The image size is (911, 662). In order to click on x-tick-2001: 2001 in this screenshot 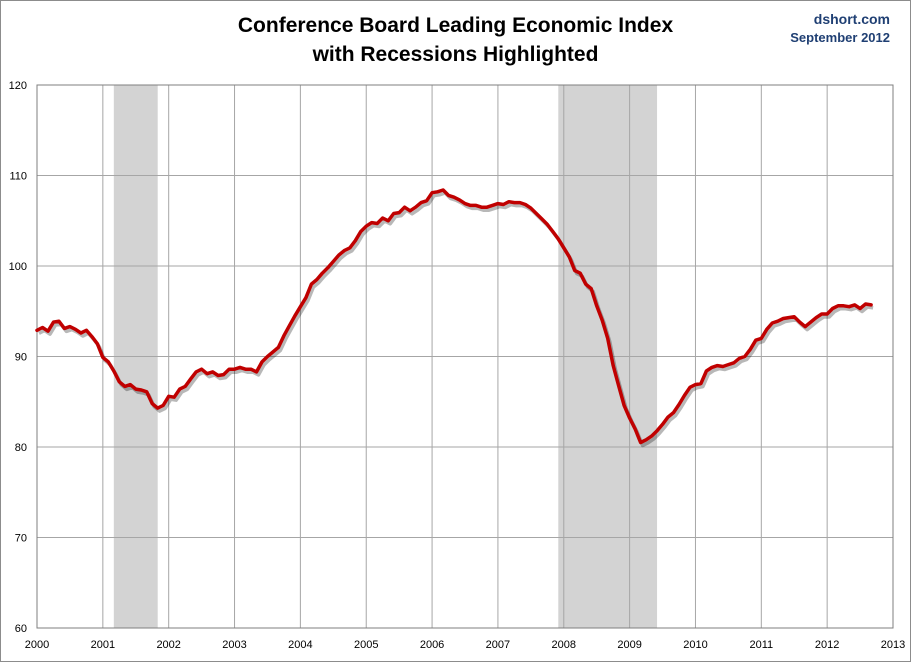, I will do `click(103, 645)`.